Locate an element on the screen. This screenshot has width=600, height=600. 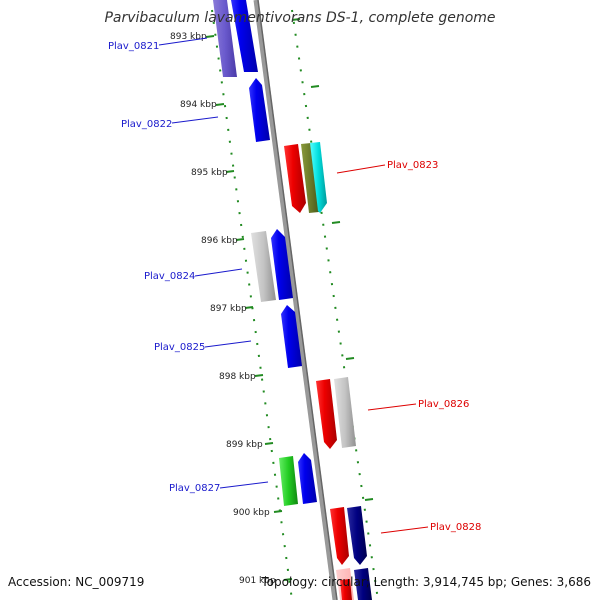
accession-text: Accession: NC_009719 is located at coordinates (76, 582).